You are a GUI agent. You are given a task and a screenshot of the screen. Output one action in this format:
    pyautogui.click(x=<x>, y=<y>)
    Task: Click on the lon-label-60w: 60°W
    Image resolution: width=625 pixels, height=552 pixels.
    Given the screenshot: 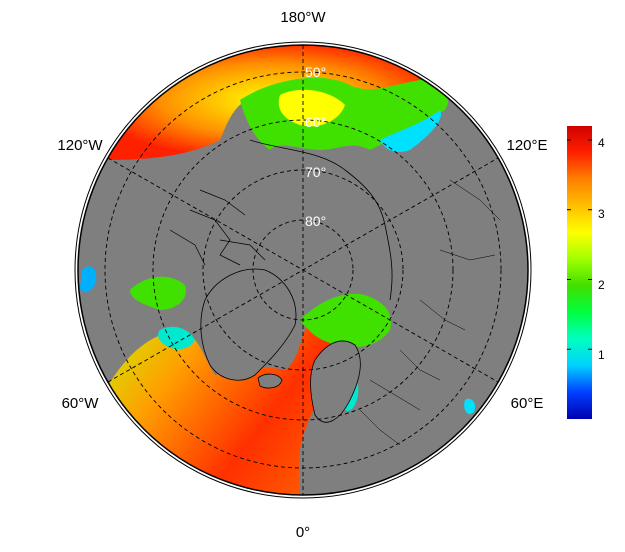 What is the action you would take?
    pyautogui.click(x=81, y=403)
    